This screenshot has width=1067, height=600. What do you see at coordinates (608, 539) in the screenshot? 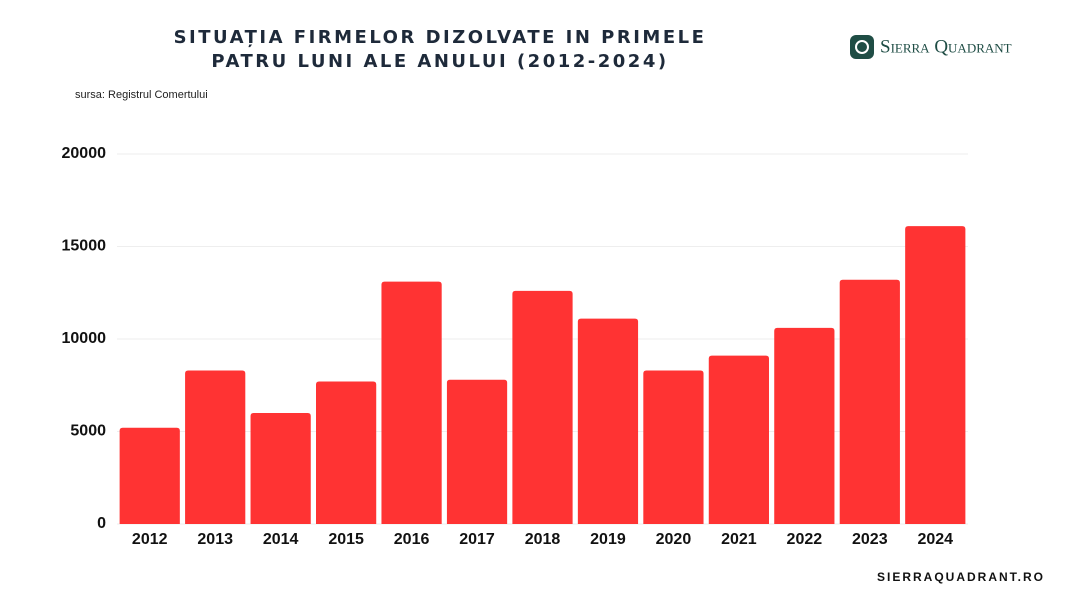
I see `x-tick-label: 2019` at bounding box center [608, 539].